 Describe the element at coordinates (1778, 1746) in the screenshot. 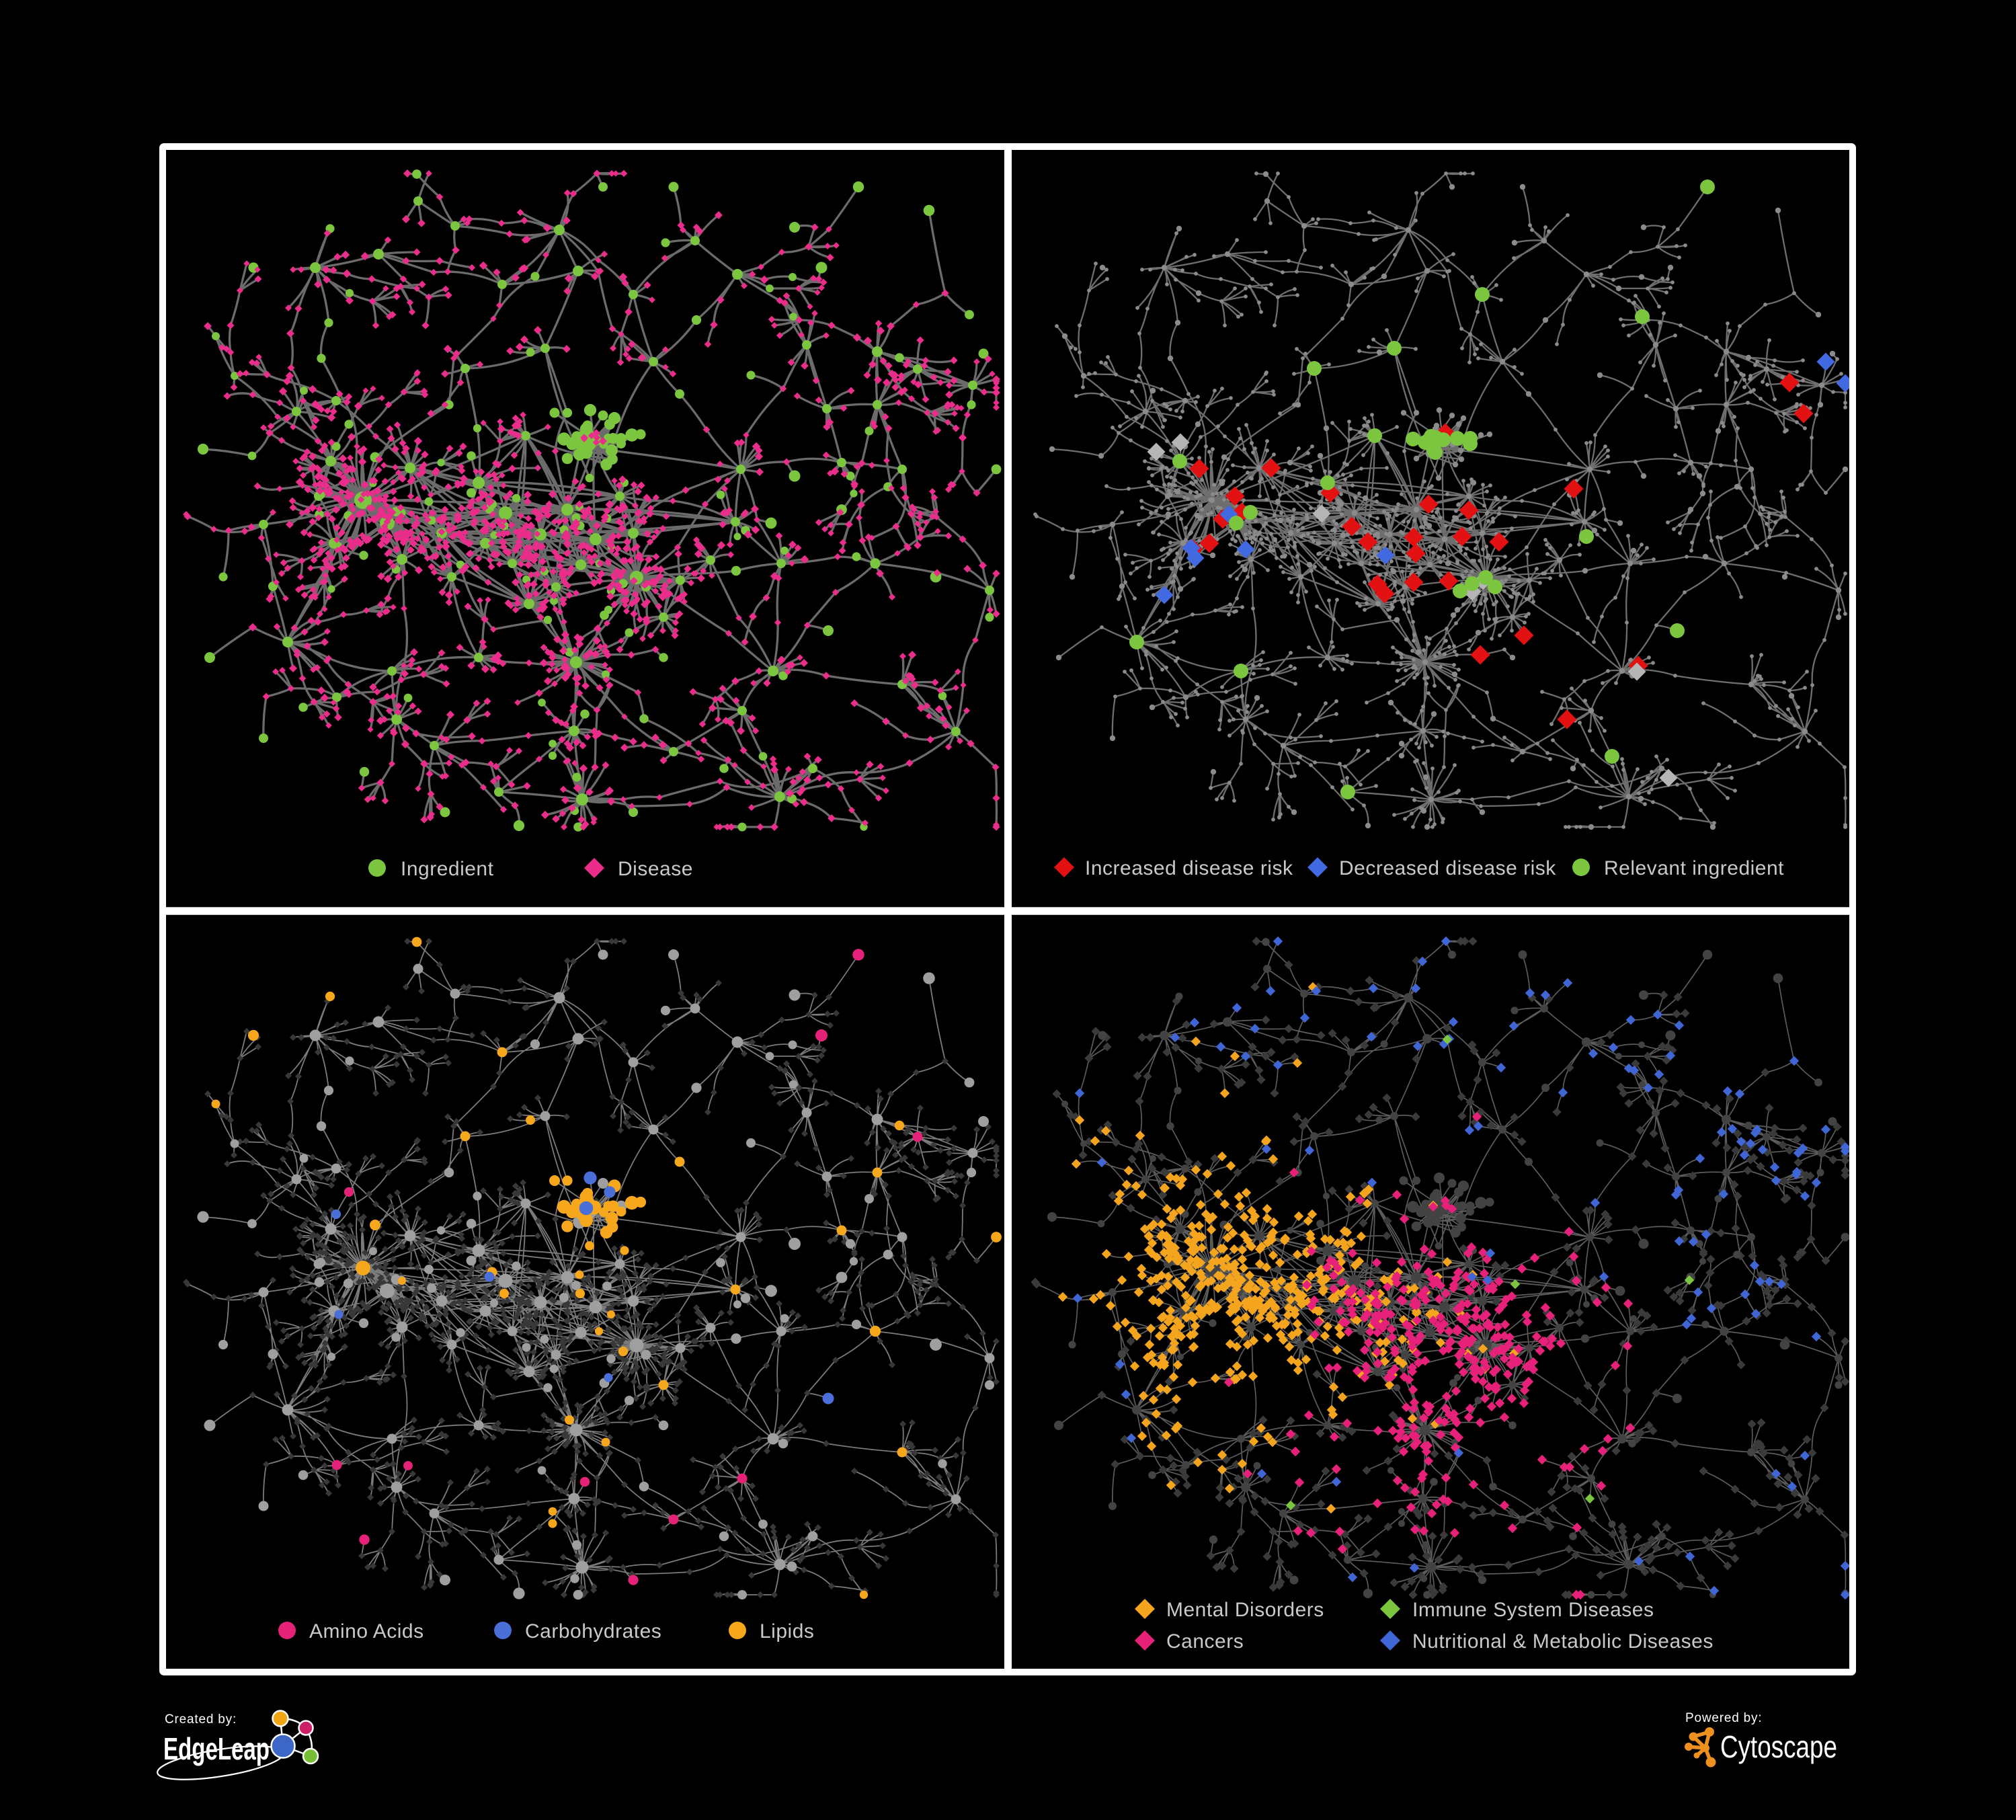

I see `svg-text: Cytoscape` at that location.